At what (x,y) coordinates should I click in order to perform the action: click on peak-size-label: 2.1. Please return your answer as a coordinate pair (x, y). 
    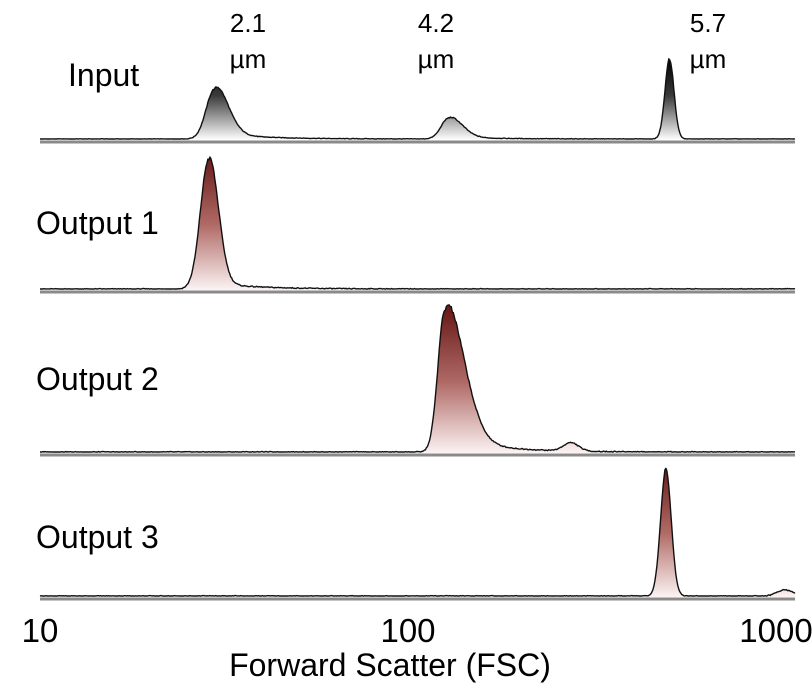
    Looking at the image, I should click on (248, 23).